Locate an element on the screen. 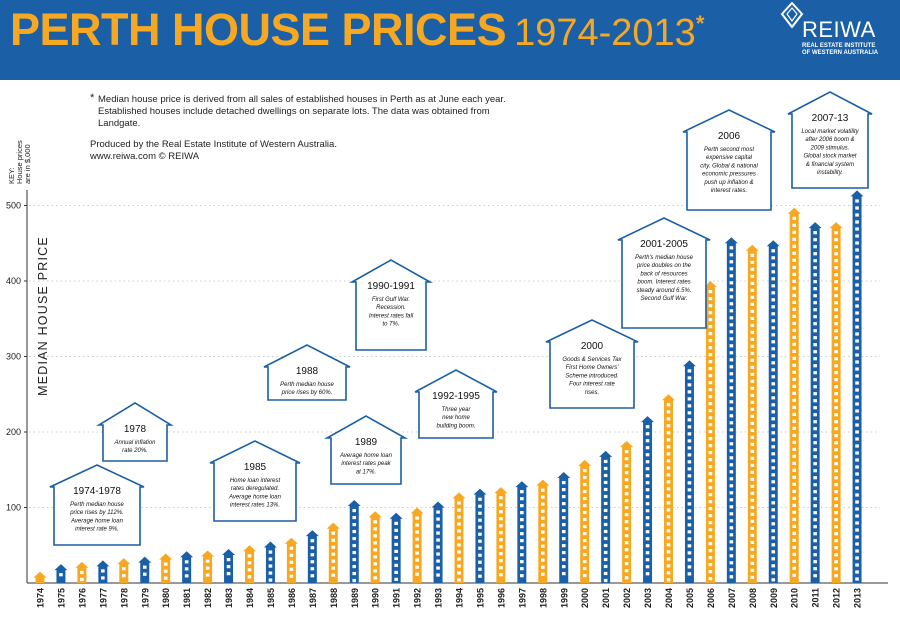 The height and width of the screenshot is (622, 900). note-asterisk: * is located at coordinates (92, 98).